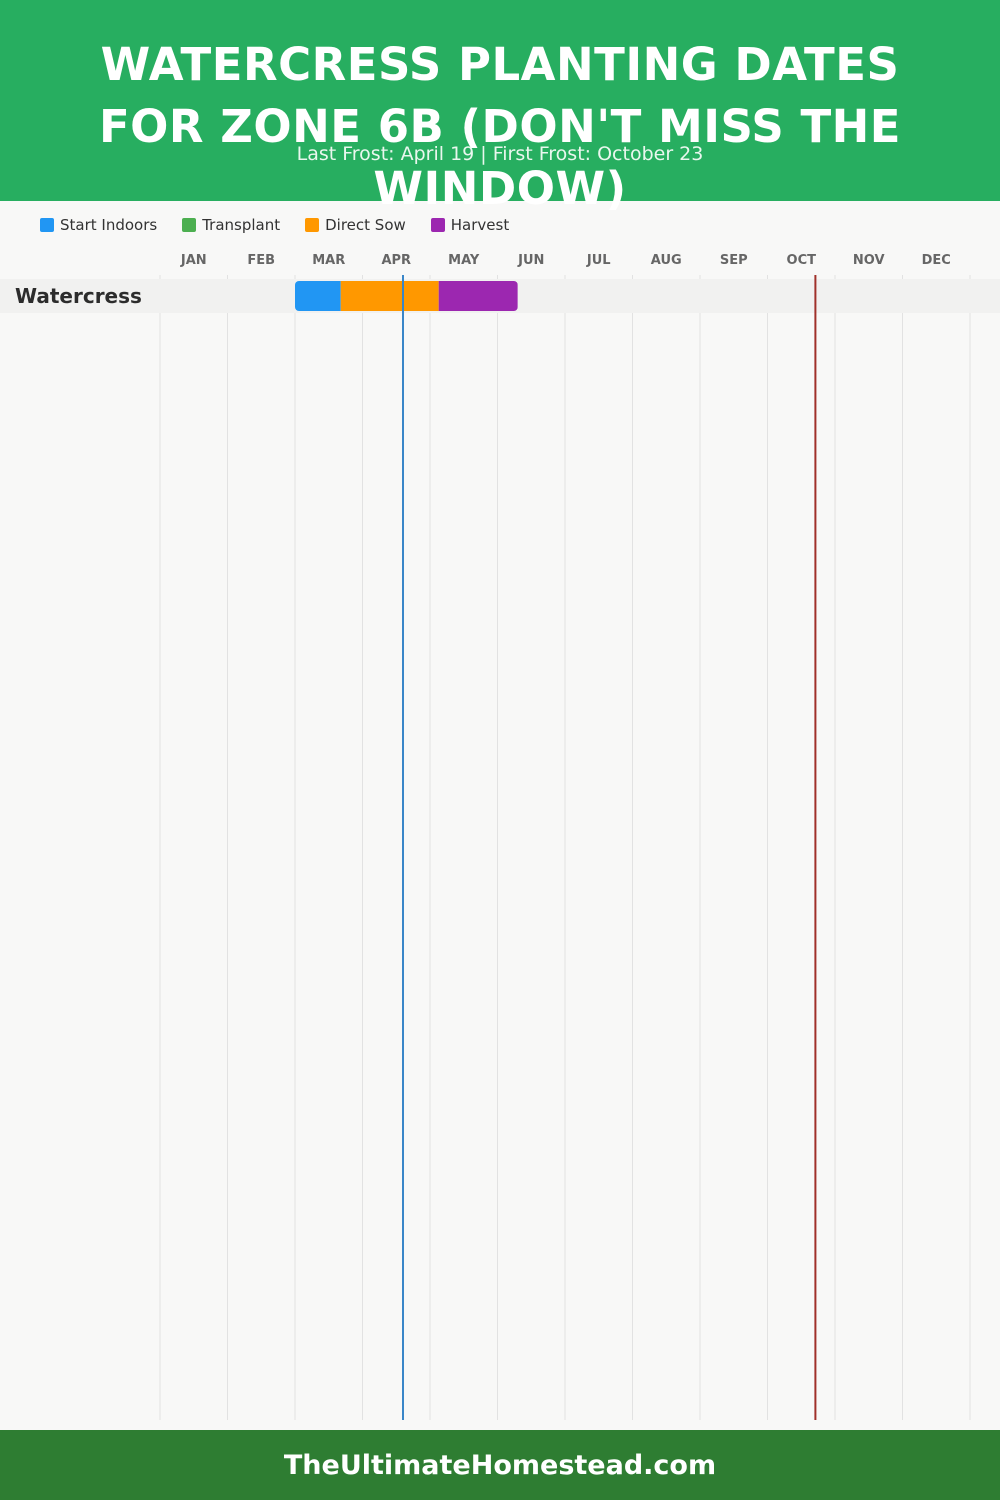 The image size is (1000, 1500). Describe the element at coordinates (530, 260) in the screenshot. I see `month-label: JUN` at that location.